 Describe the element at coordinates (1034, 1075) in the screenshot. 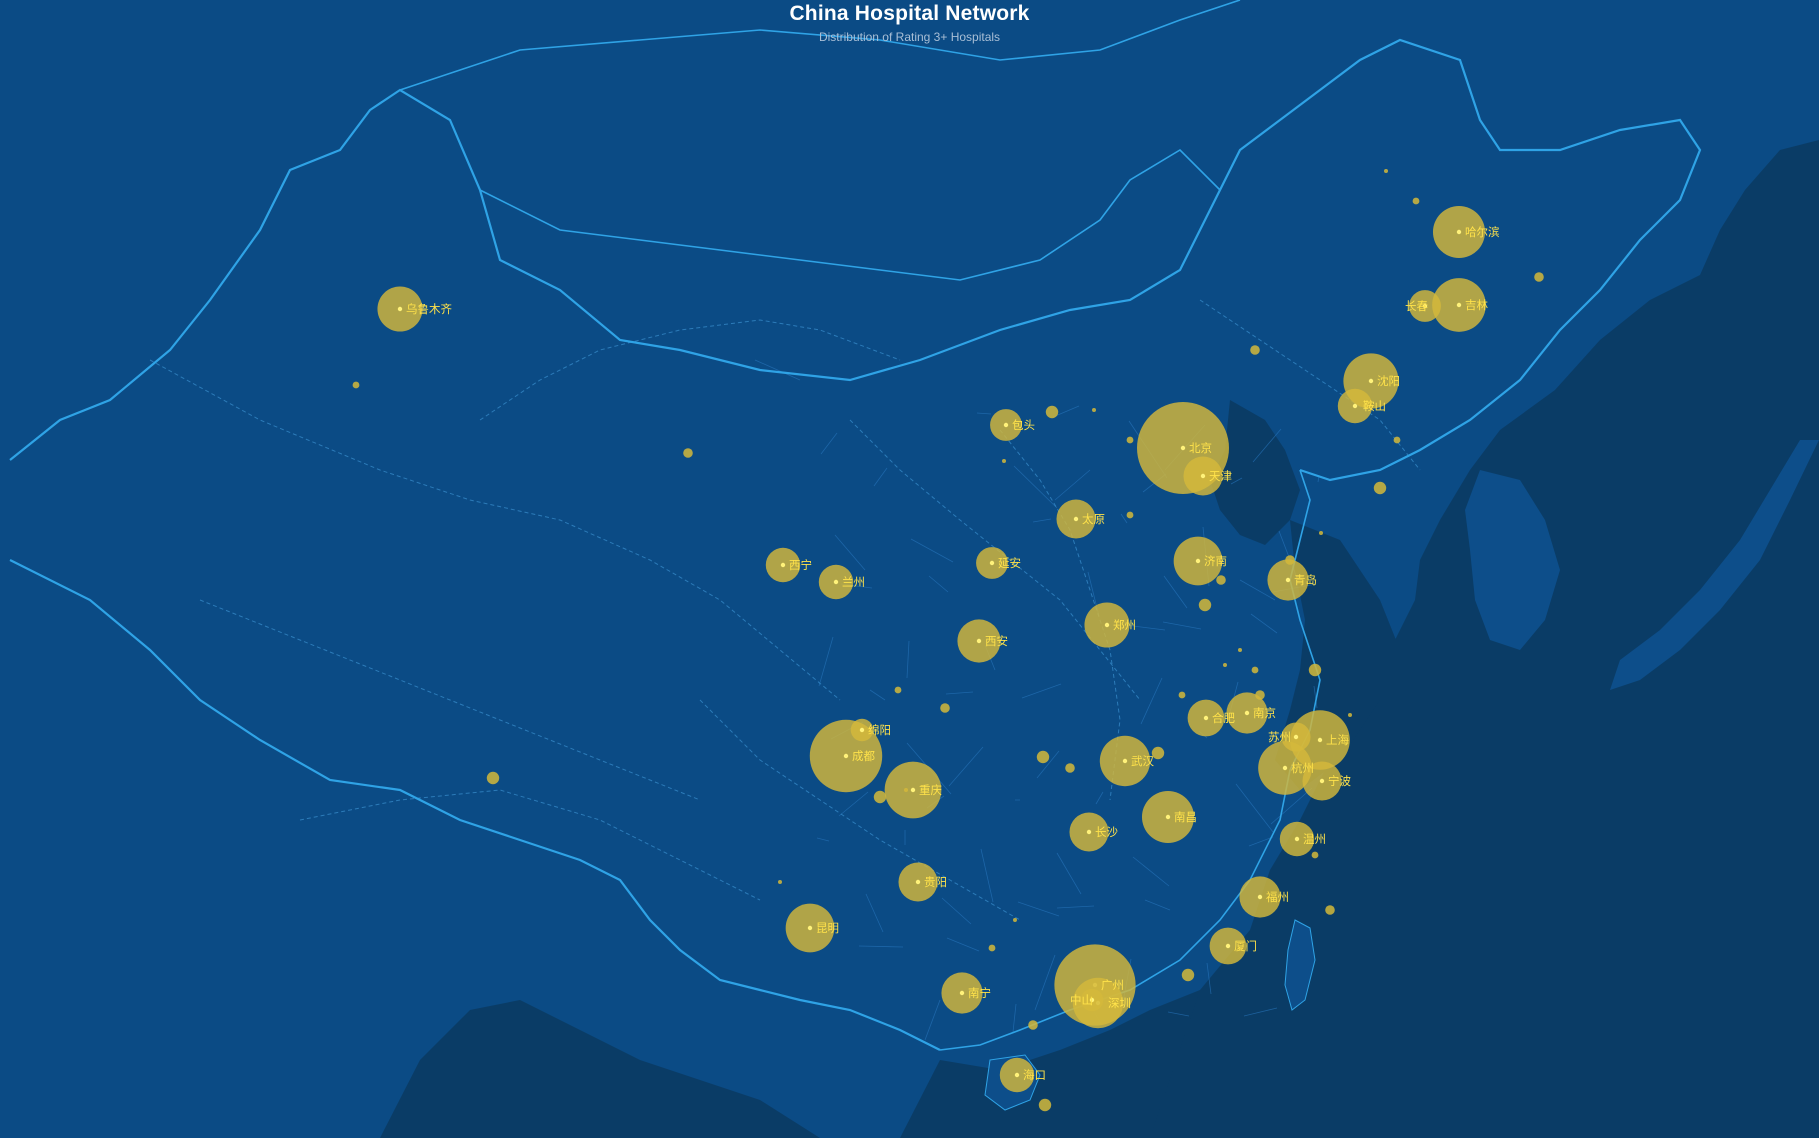

I see `city-label: 海口` at that location.